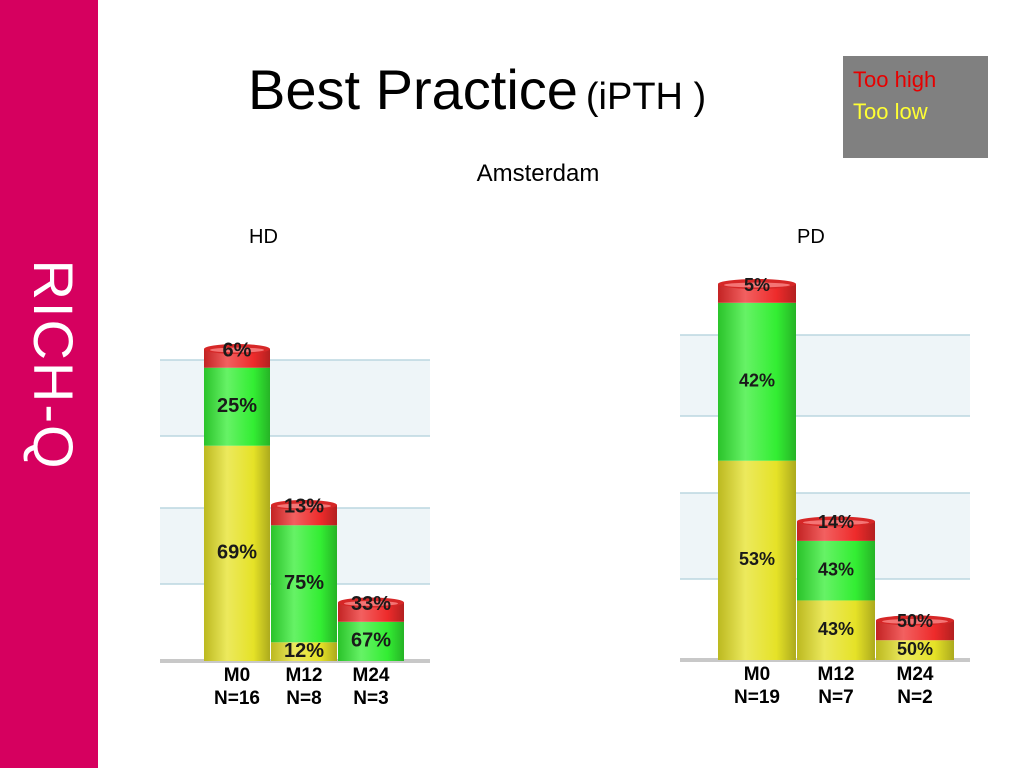 This screenshot has width=1024, height=768. I want to click on logo-text: RICH-Q, so click(53, 364).